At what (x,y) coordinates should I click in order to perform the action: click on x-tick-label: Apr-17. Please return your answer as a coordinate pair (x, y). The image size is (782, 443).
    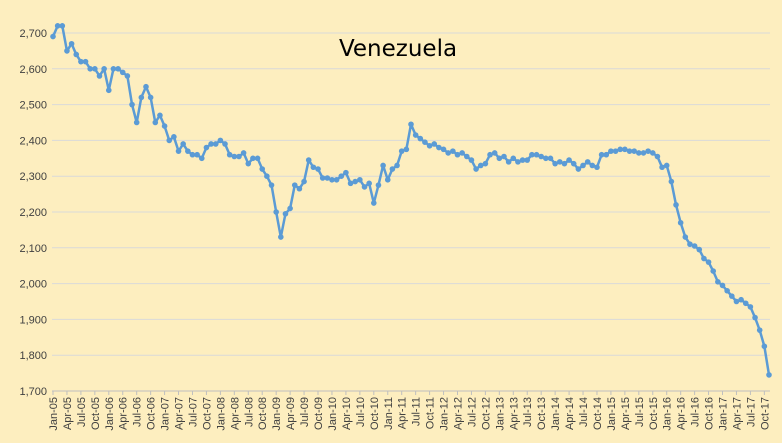
    Looking at the image, I should click on (737, 413).